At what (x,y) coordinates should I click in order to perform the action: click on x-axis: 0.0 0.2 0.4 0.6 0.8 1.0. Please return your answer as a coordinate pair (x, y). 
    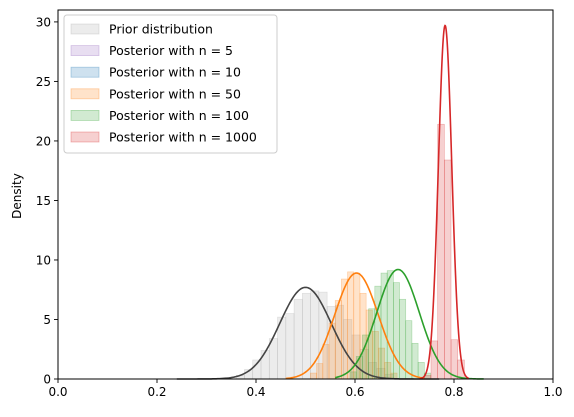
    Looking at the image, I should click on (305, 389).